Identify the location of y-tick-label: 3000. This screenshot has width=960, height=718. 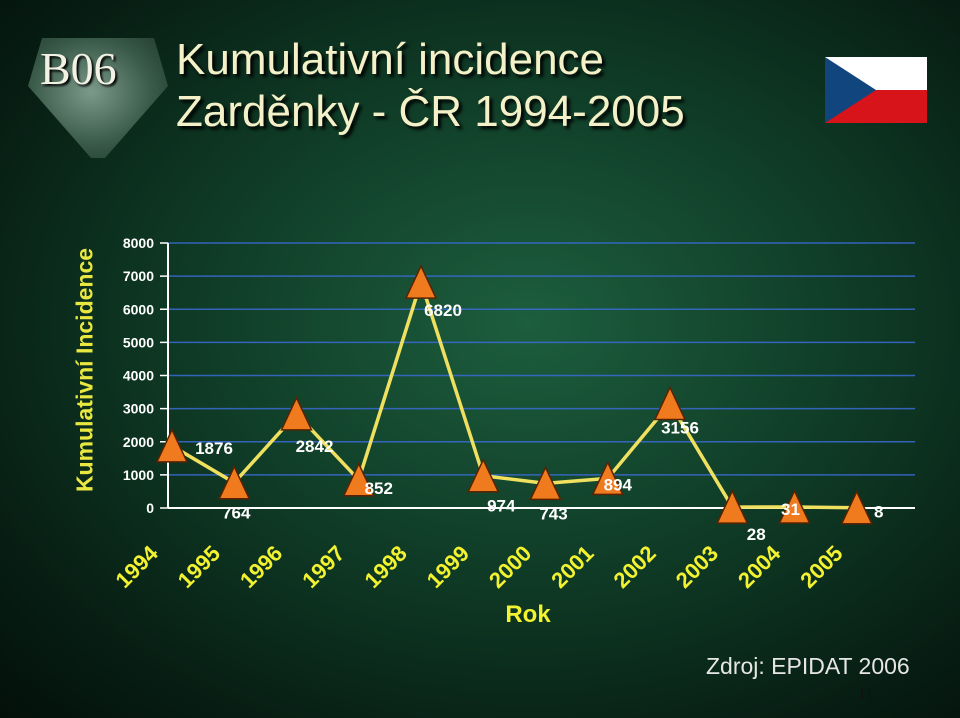
(138, 409).